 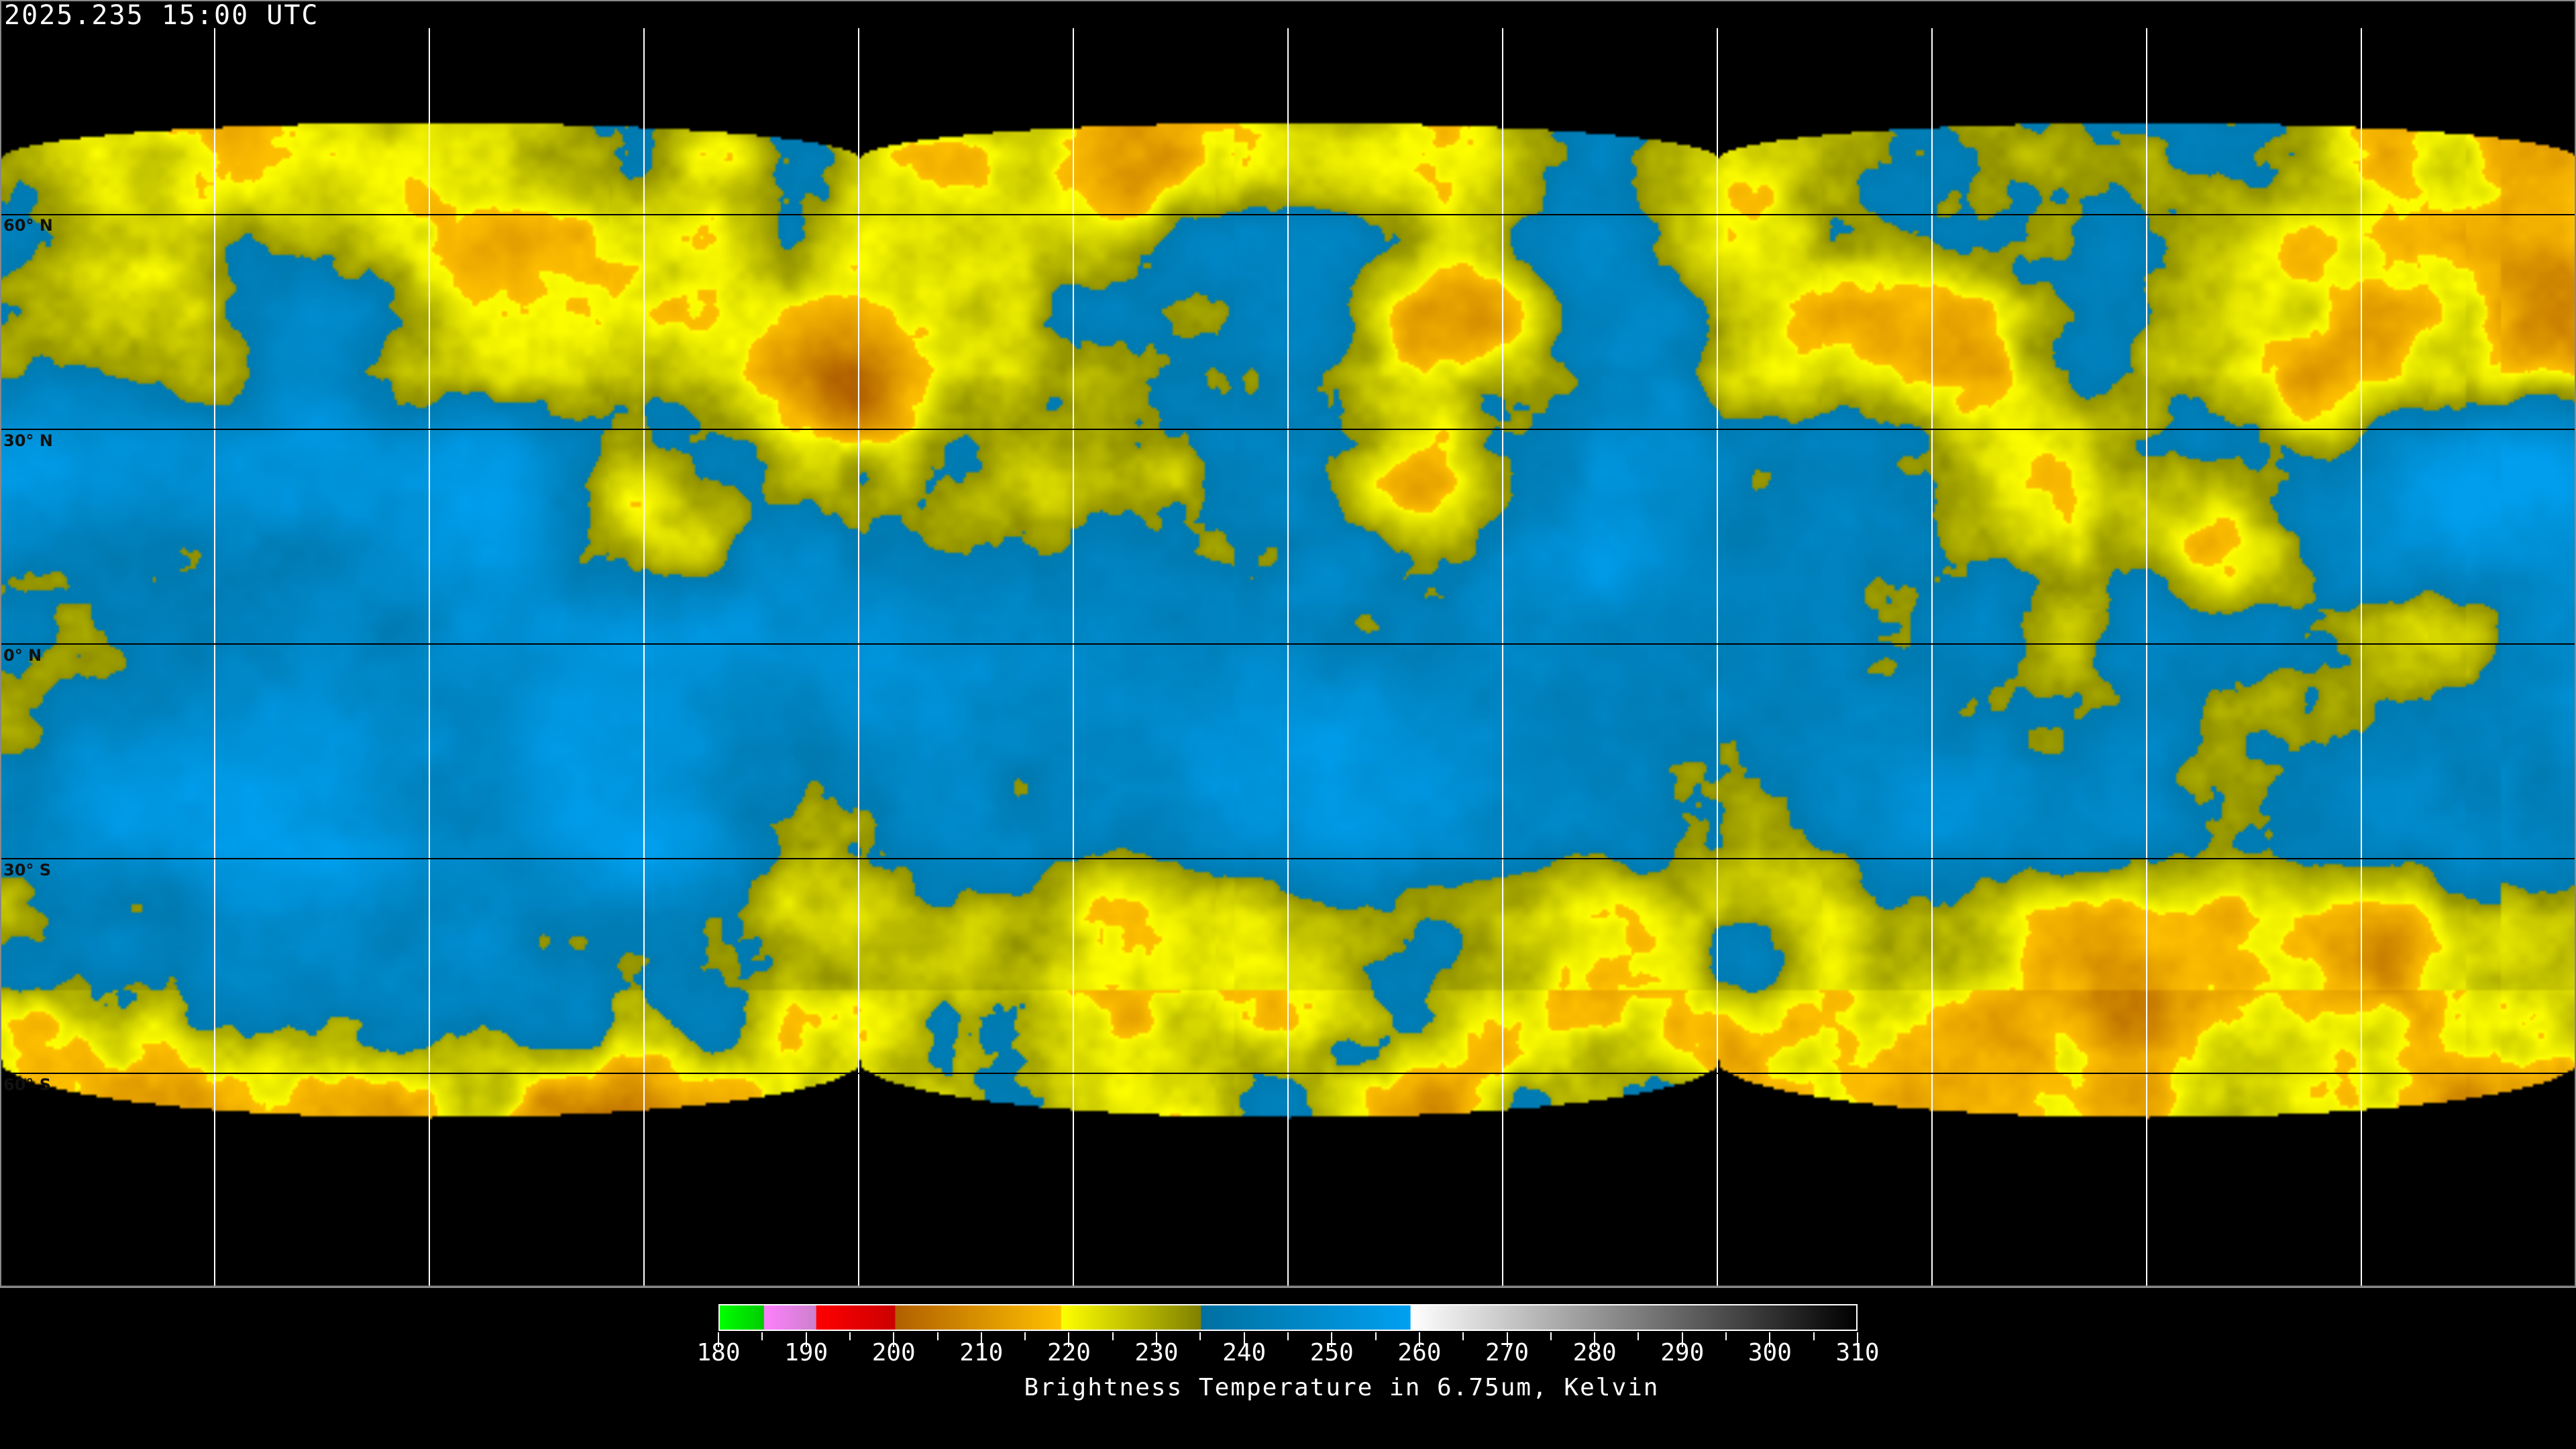 What do you see at coordinates (1682, 1352) in the screenshot?
I see `colorbar-tick-label: 290` at bounding box center [1682, 1352].